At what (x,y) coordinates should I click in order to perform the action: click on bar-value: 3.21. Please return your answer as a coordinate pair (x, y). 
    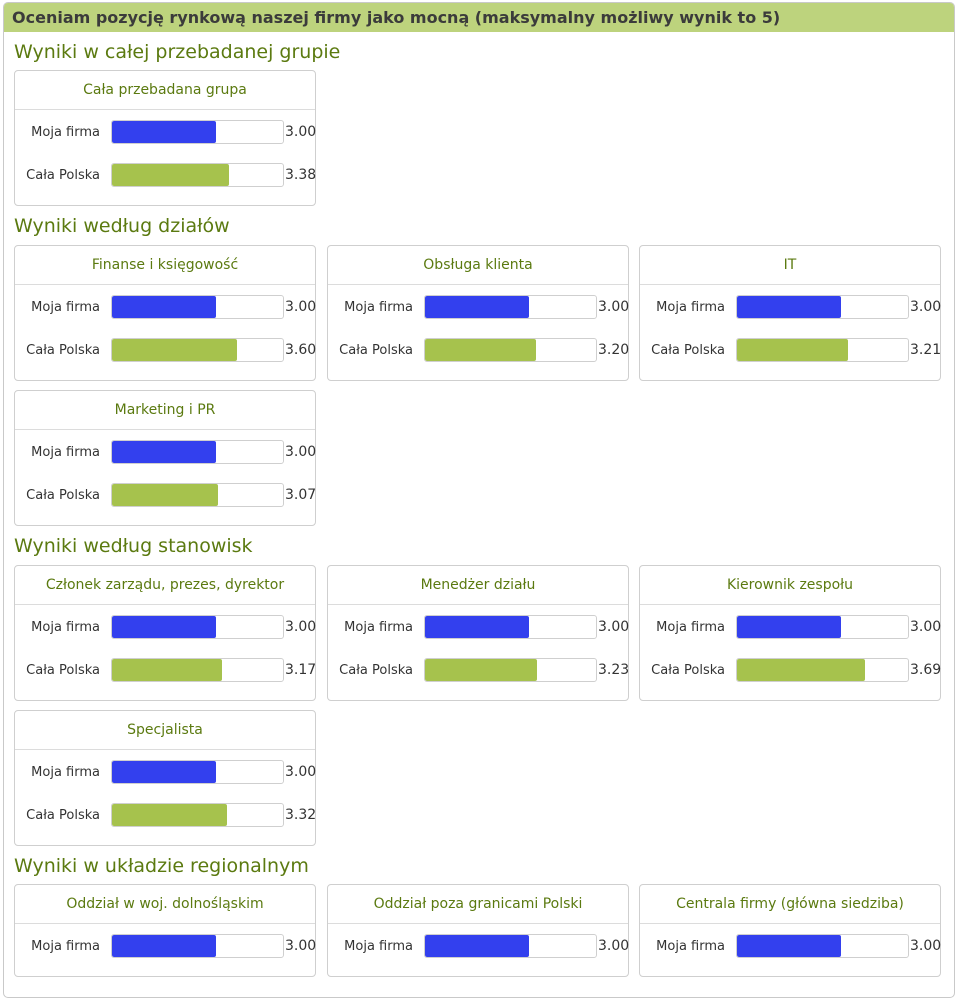
    Looking at the image, I should click on (926, 350).